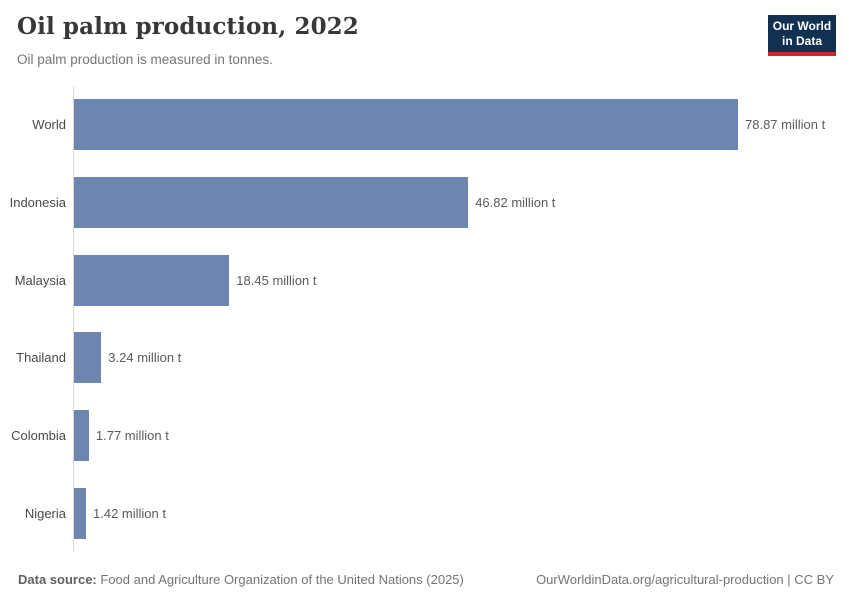  Describe the element at coordinates (801, 41) in the screenshot. I see `owid-logo-line2: in Data` at that location.